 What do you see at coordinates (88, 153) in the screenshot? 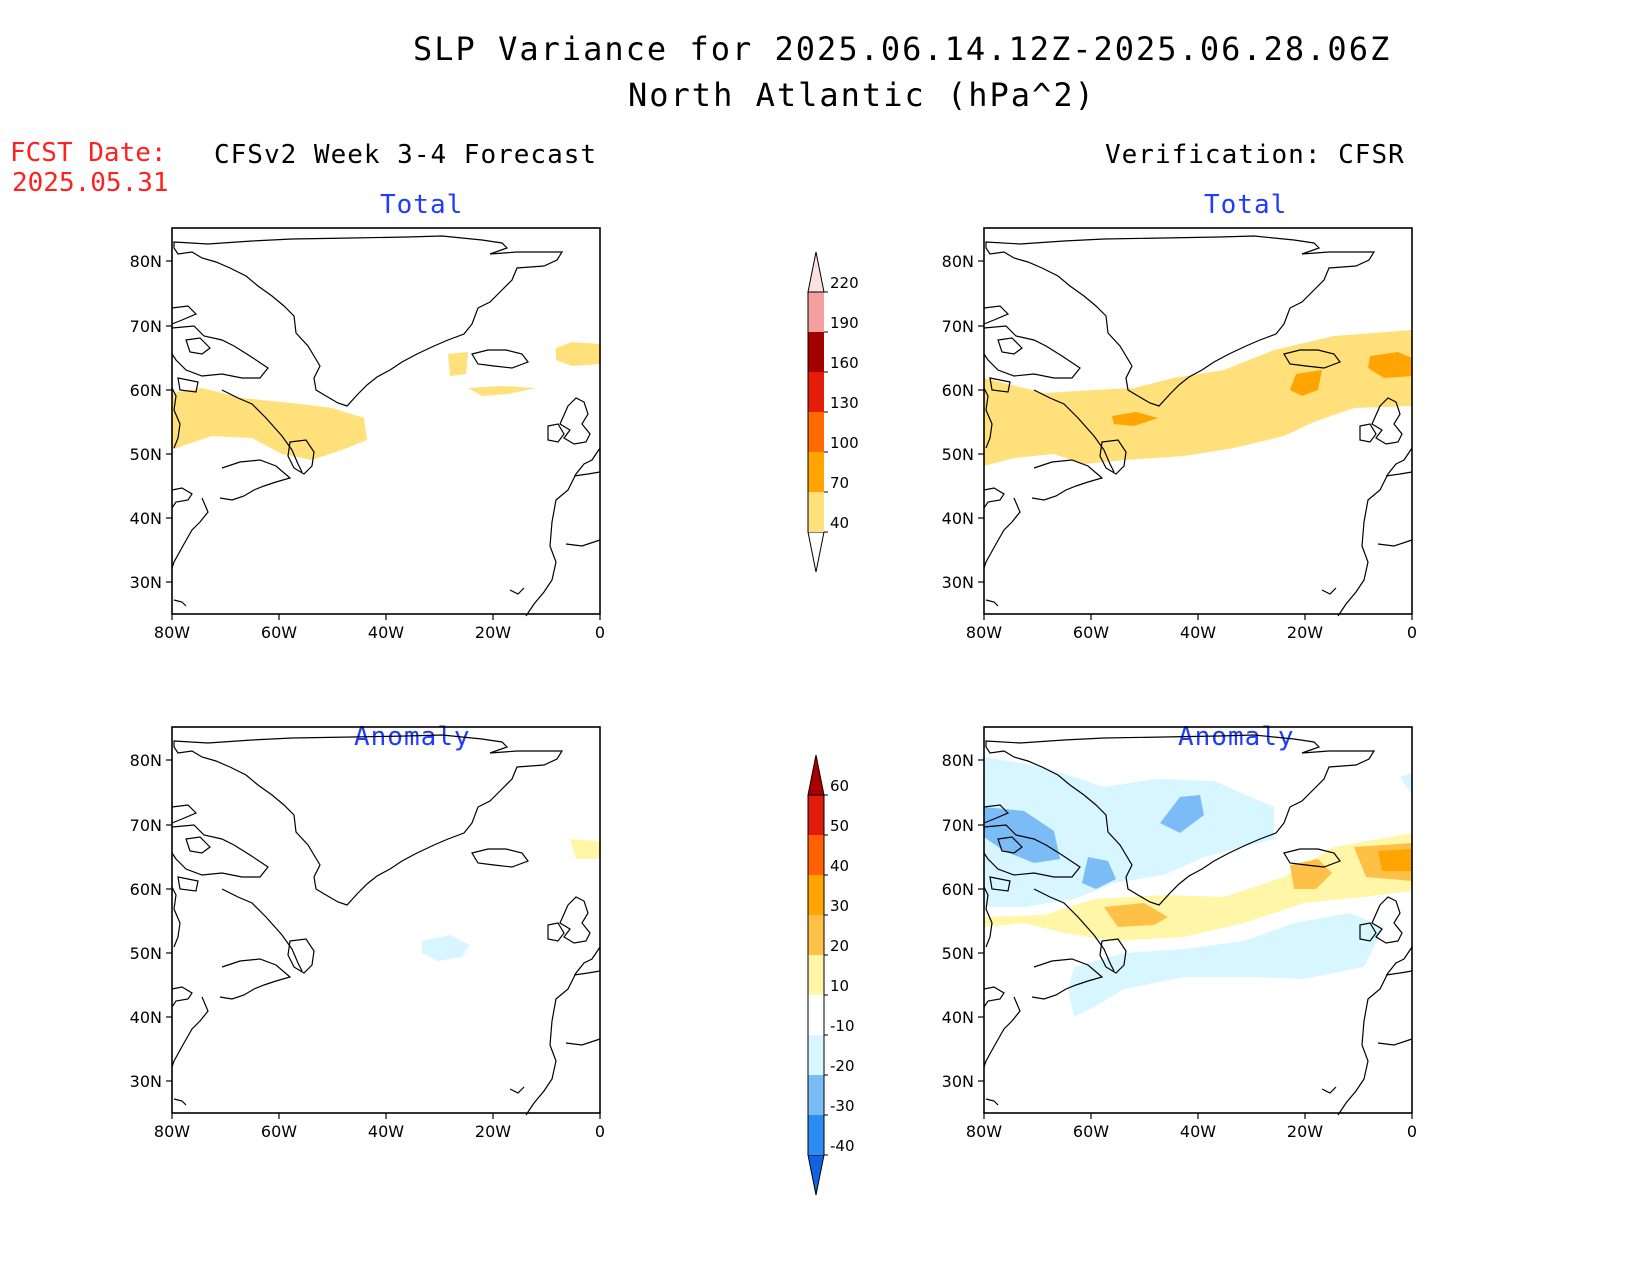
I see `fcst-date-label: FCST Date:` at bounding box center [88, 153].